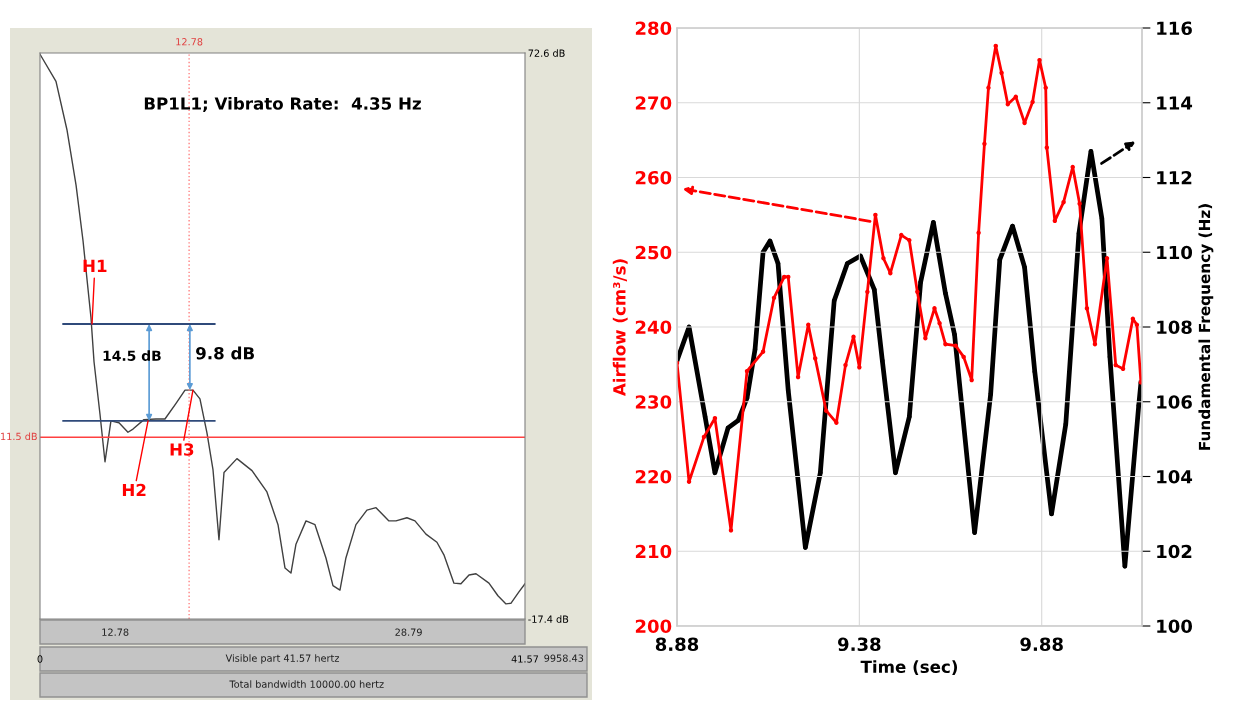 The height and width of the screenshot is (706, 1237). I want to click on y2-tick-label: 100, so click(1175, 626).